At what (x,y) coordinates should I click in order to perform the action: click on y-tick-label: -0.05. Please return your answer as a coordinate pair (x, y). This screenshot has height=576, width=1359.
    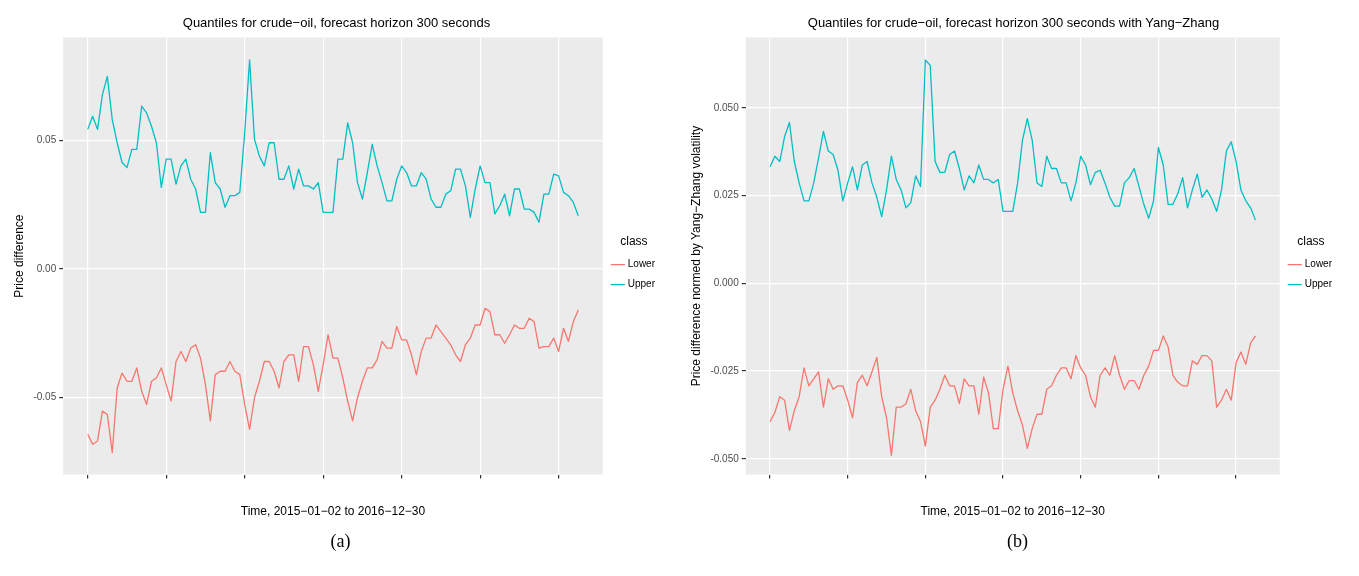
    Looking at the image, I should click on (45, 397).